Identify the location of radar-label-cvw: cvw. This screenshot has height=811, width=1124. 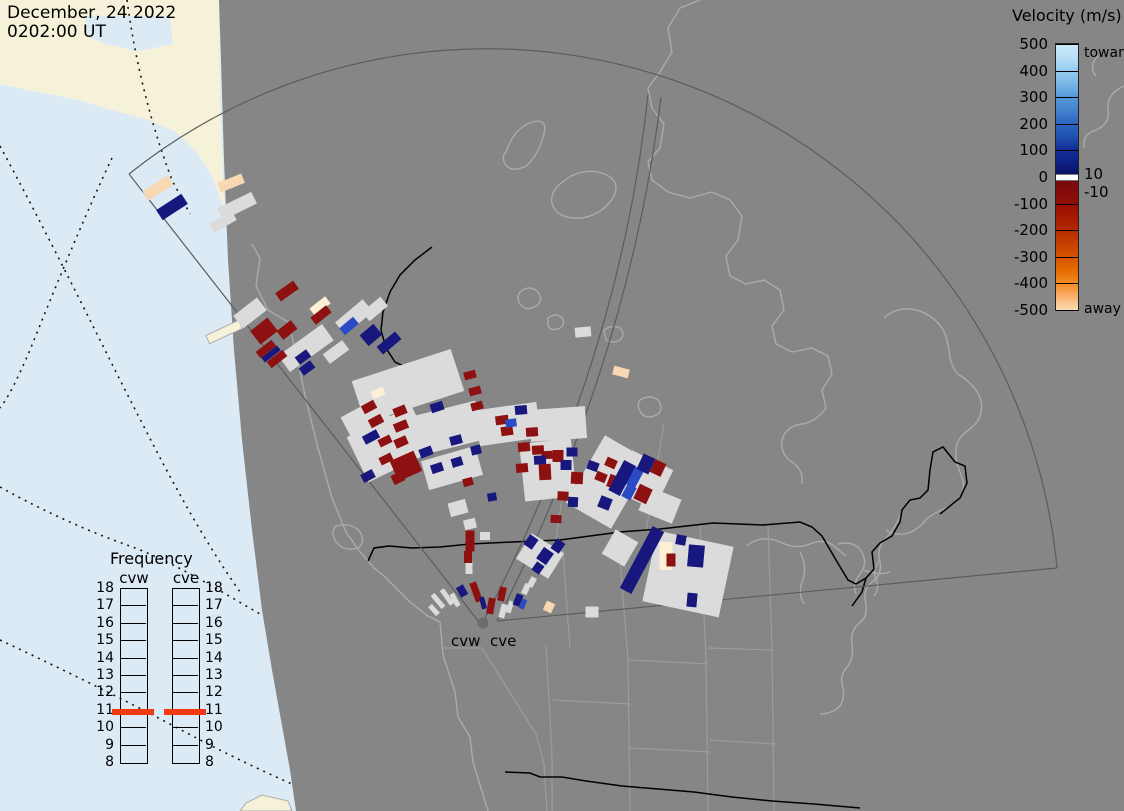
(466, 641).